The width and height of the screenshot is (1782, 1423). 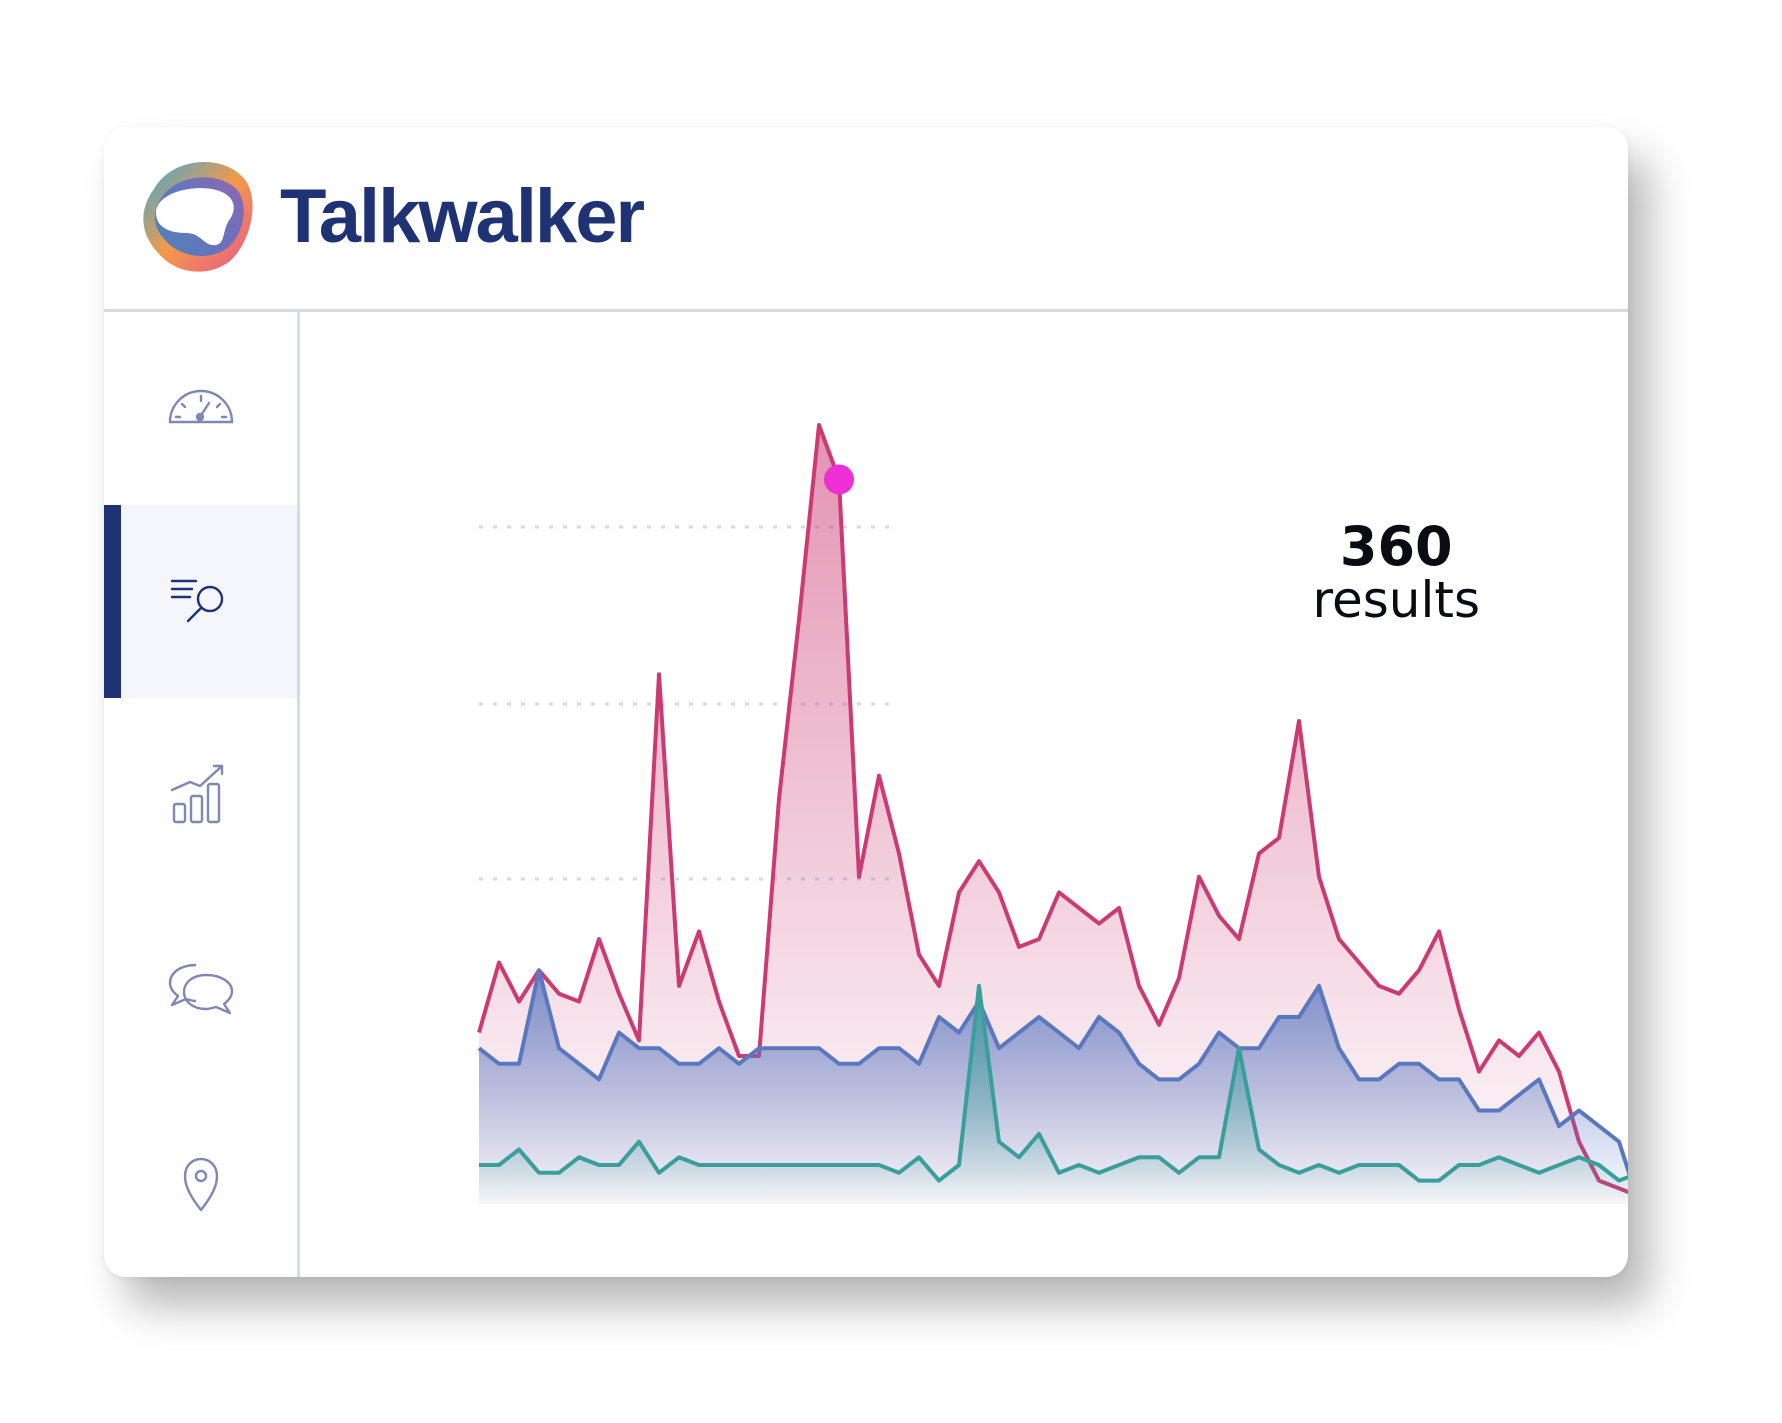 I want to click on results-count: 360, so click(x=1396, y=546).